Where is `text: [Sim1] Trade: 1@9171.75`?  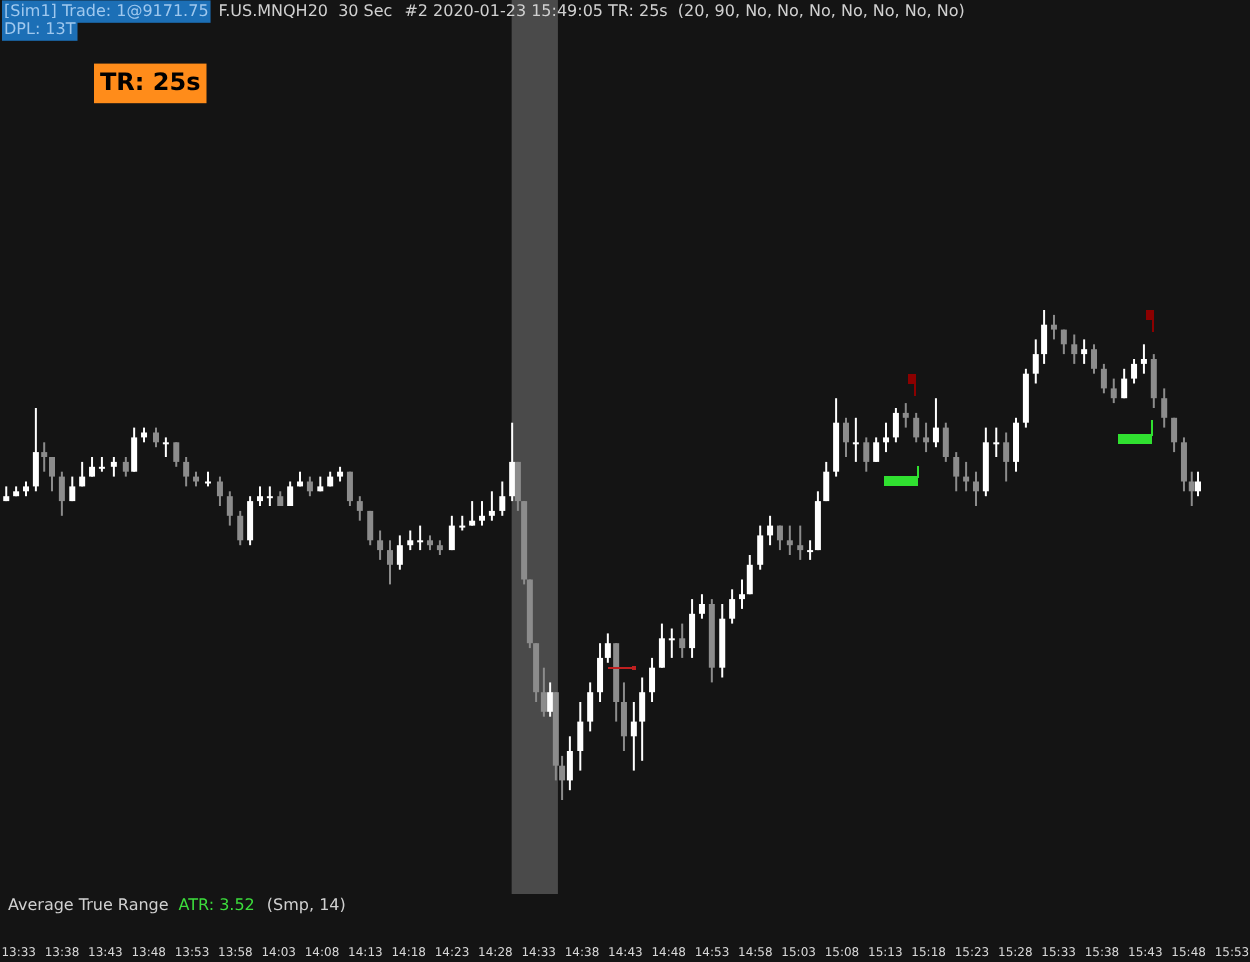
text: [Sim1] Trade: 1@9171.75 is located at coordinates (106, 11).